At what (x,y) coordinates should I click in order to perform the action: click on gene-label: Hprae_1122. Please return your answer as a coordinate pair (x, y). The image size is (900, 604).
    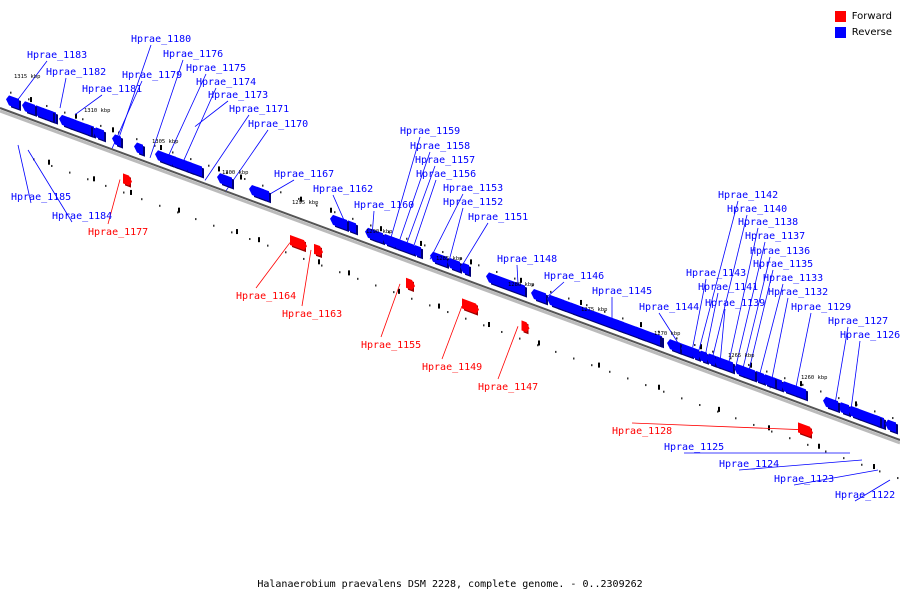
    Looking at the image, I should click on (865, 495).